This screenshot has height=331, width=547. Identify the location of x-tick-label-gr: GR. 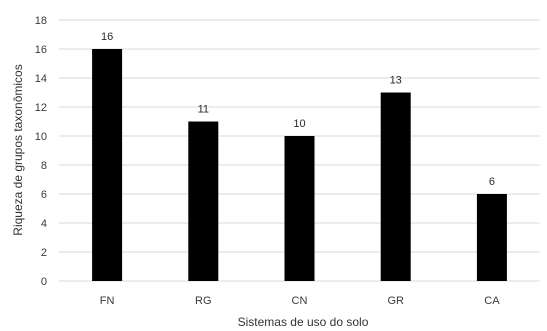
(395, 301).